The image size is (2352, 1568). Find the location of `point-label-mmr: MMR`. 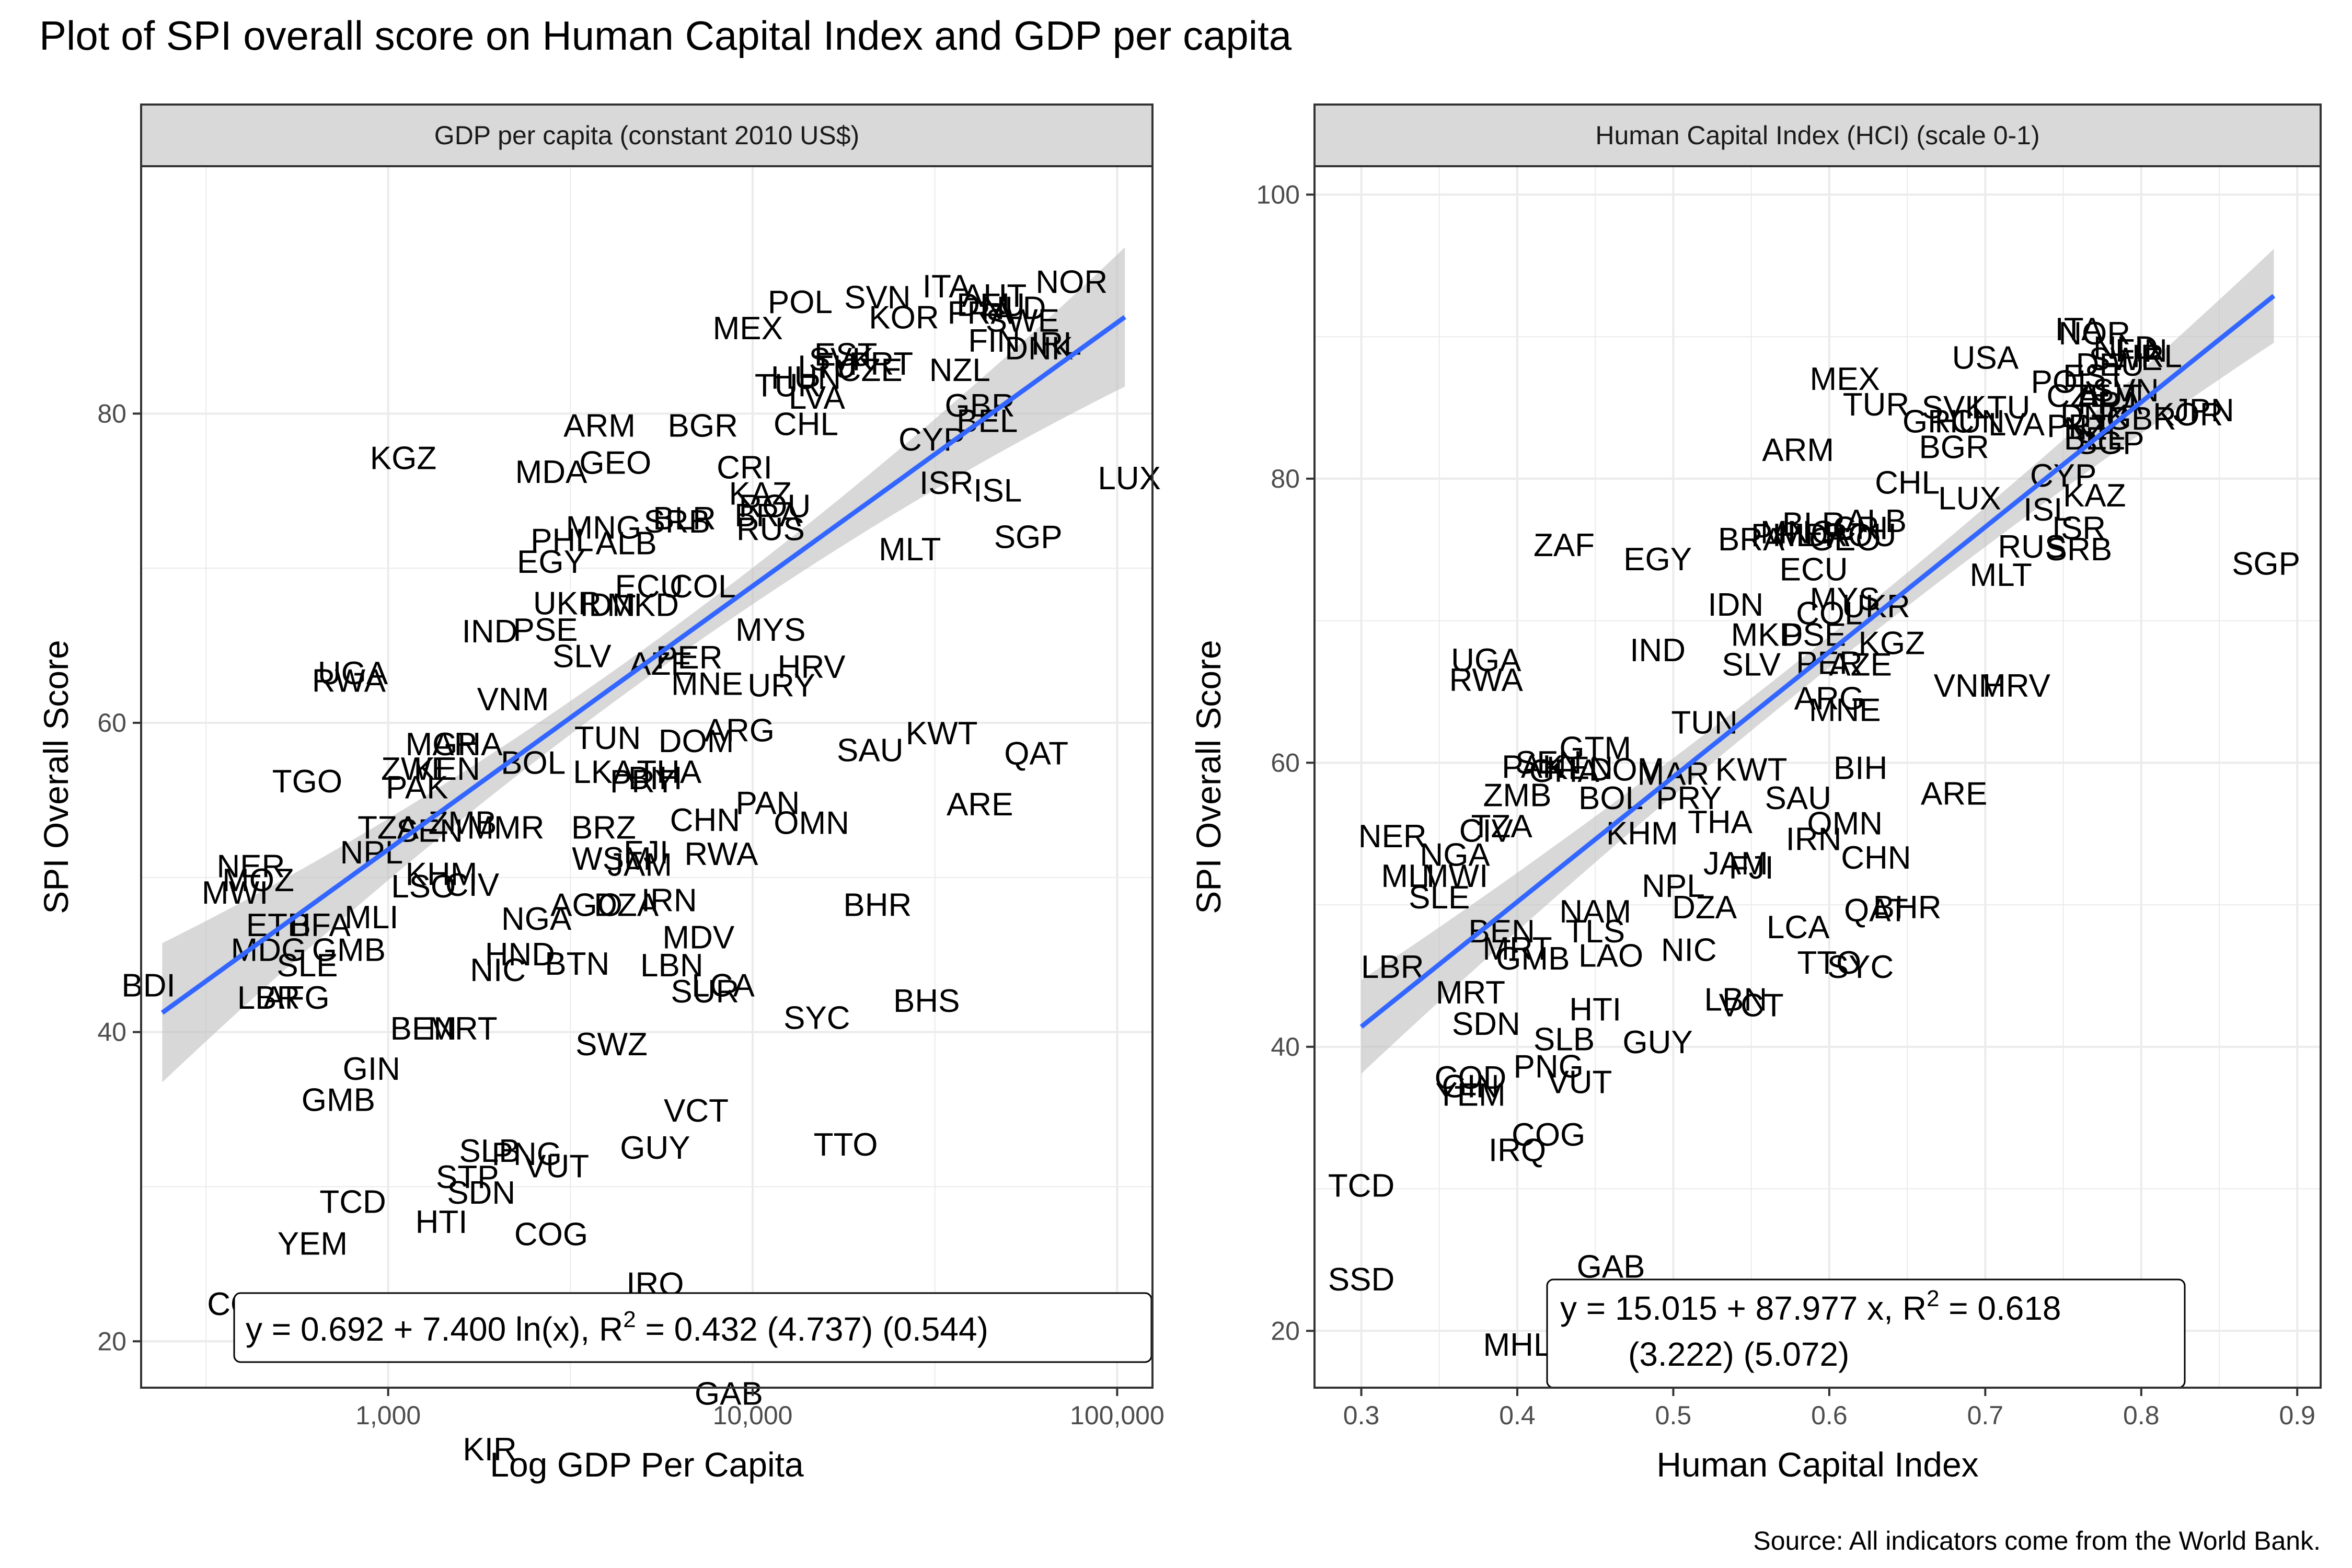

point-label-mmr: MMR is located at coordinates (505, 828).